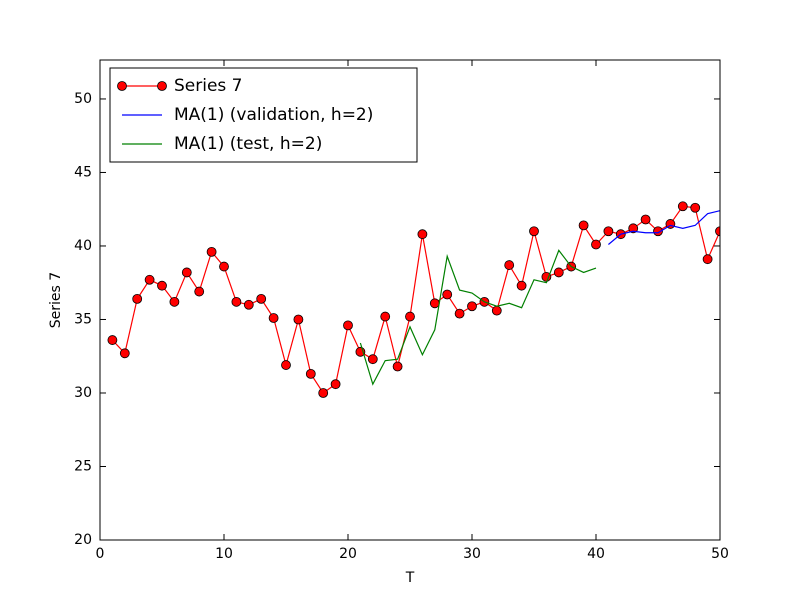  I want to click on legend-label: MA(1) (validation, h=2), so click(273, 115).